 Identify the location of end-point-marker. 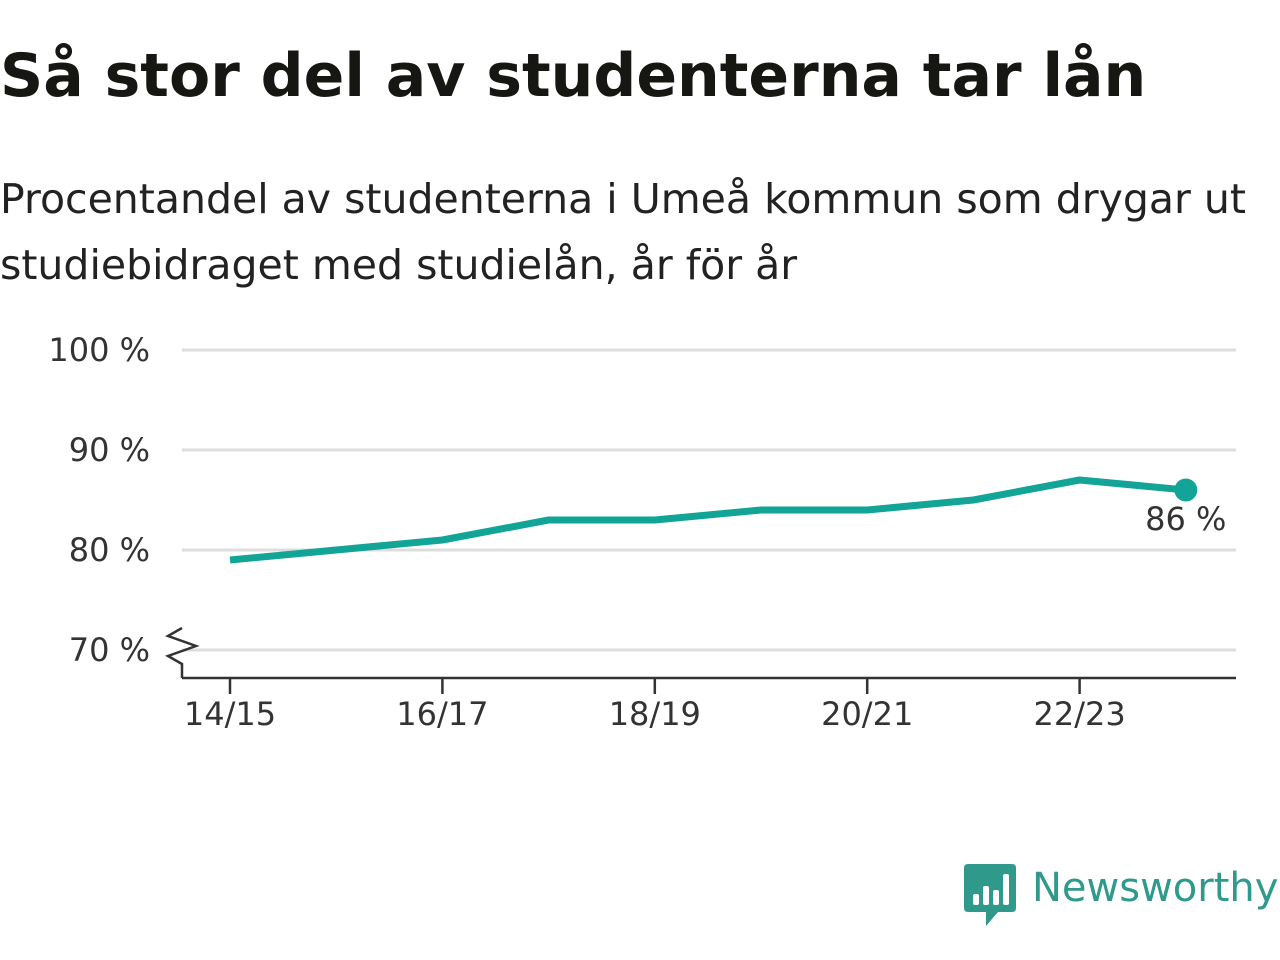
(1186, 490).